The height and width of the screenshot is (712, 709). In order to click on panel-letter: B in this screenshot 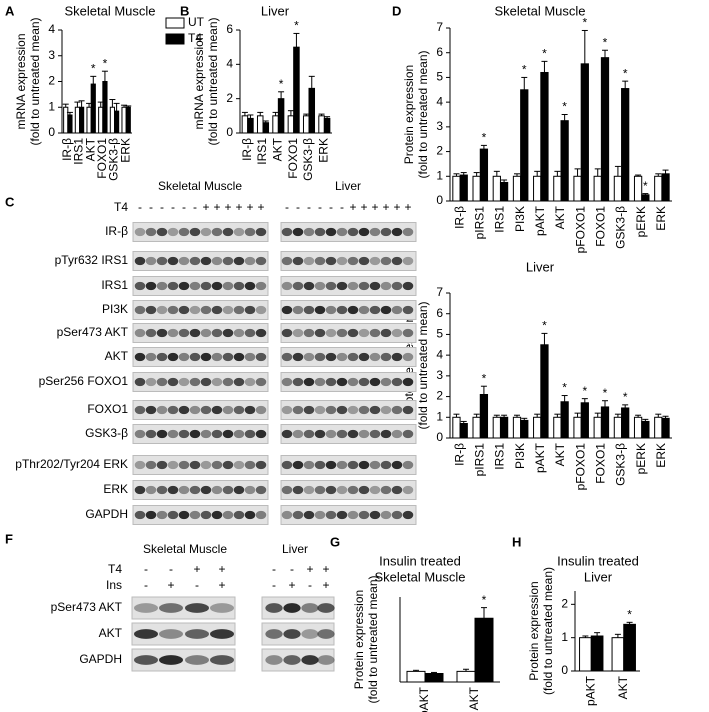, I will do `click(184, 10)`.